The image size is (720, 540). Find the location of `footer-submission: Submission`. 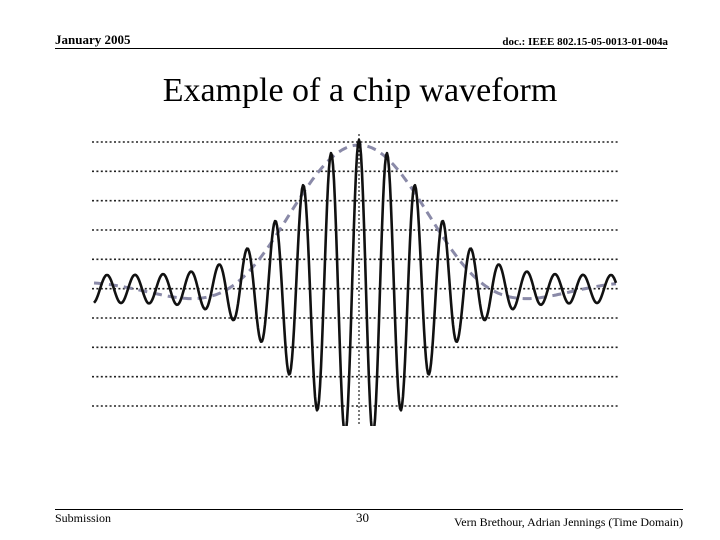

footer-submission: Submission is located at coordinates (83, 518).